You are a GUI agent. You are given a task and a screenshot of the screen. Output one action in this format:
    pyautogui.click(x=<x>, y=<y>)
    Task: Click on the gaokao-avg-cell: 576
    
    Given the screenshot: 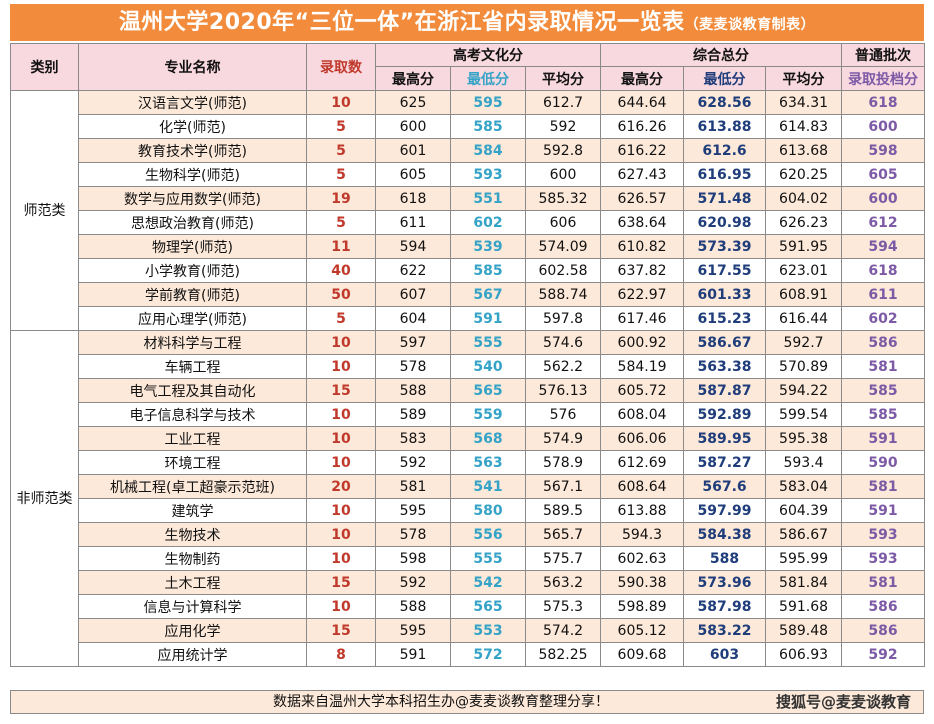 What is the action you would take?
    pyautogui.click(x=563, y=414)
    